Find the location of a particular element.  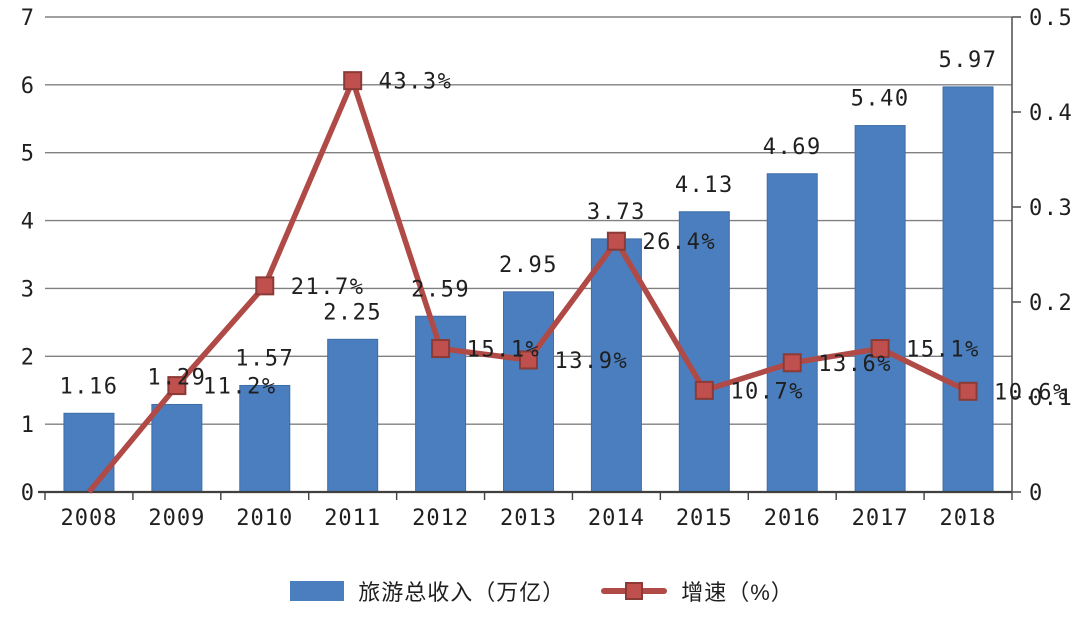

x-axis is located at coordinates (525, 495).